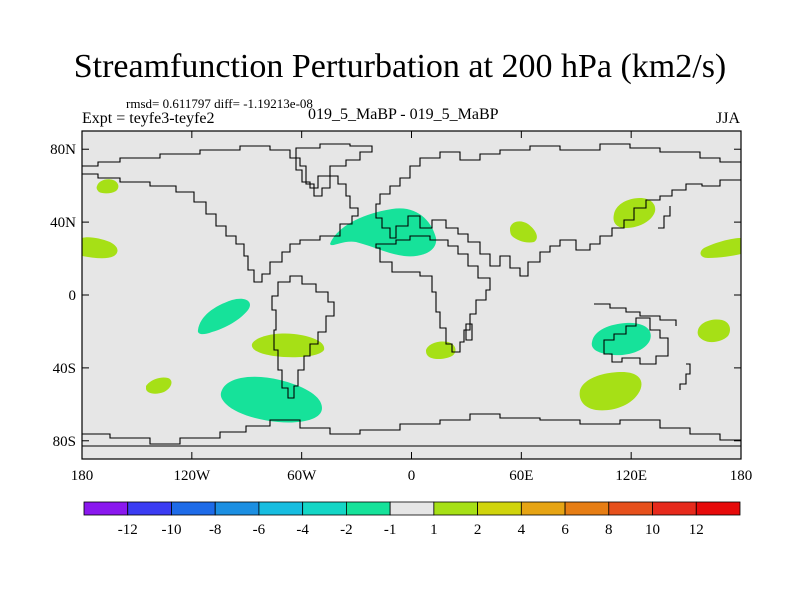 This screenshot has height=600, width=800. I want to click on anomaly-region-central-north-pacific-west-edge, so click(100, 248).